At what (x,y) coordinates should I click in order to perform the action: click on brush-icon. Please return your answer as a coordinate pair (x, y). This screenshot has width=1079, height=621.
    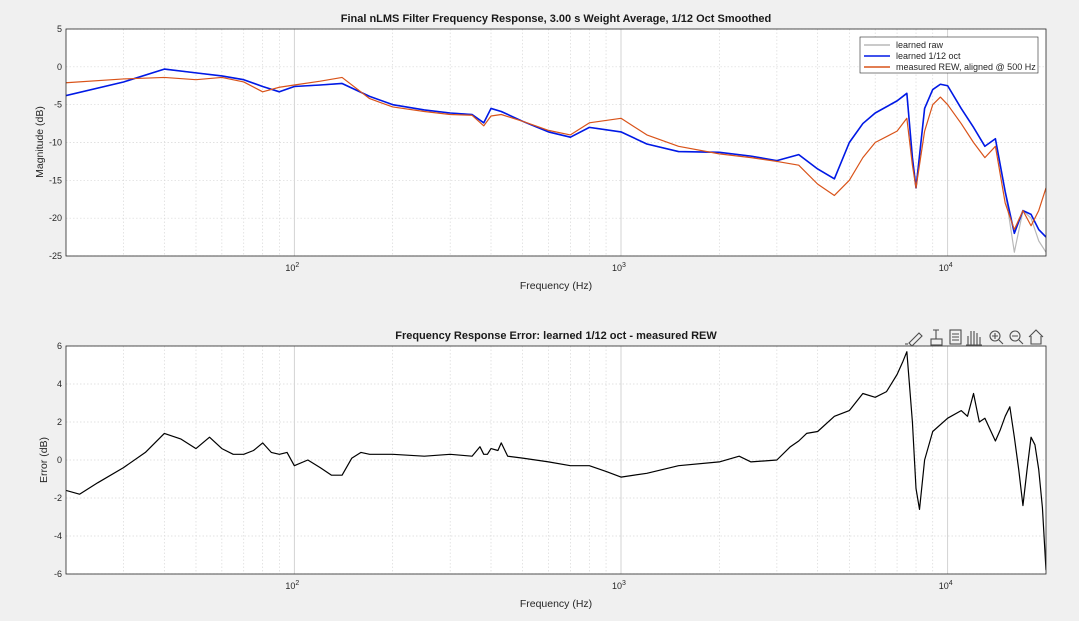
    Looking at the image, I should click on (914, 339).